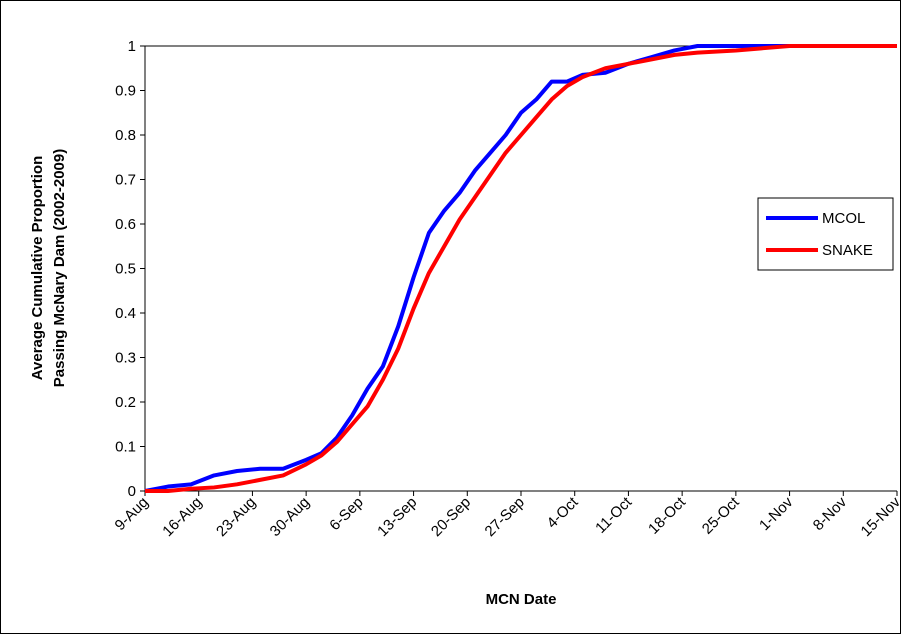  I want to click on legend-box, so click(825, 234).